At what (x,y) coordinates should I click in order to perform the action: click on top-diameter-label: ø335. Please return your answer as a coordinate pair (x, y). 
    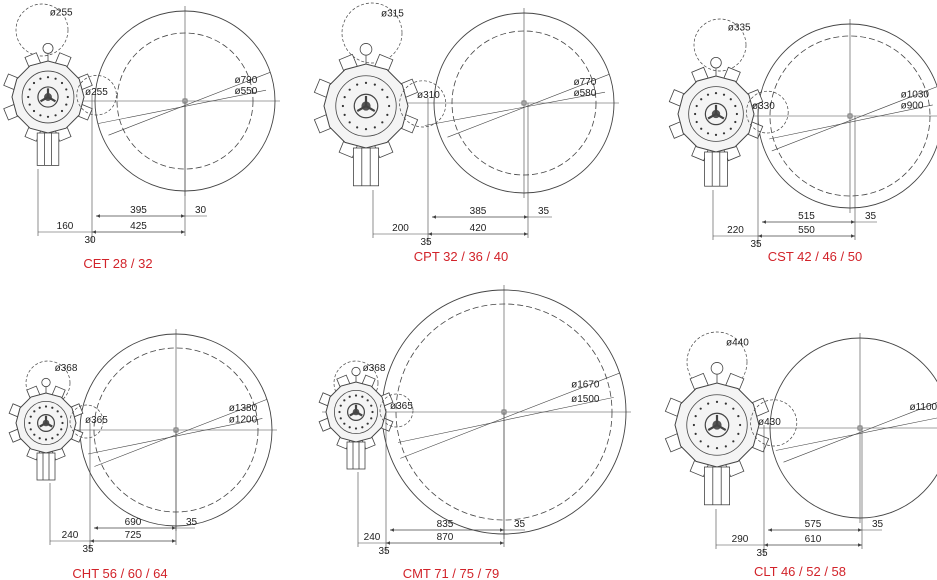
    Looking at the image, I should click on (739, 28).